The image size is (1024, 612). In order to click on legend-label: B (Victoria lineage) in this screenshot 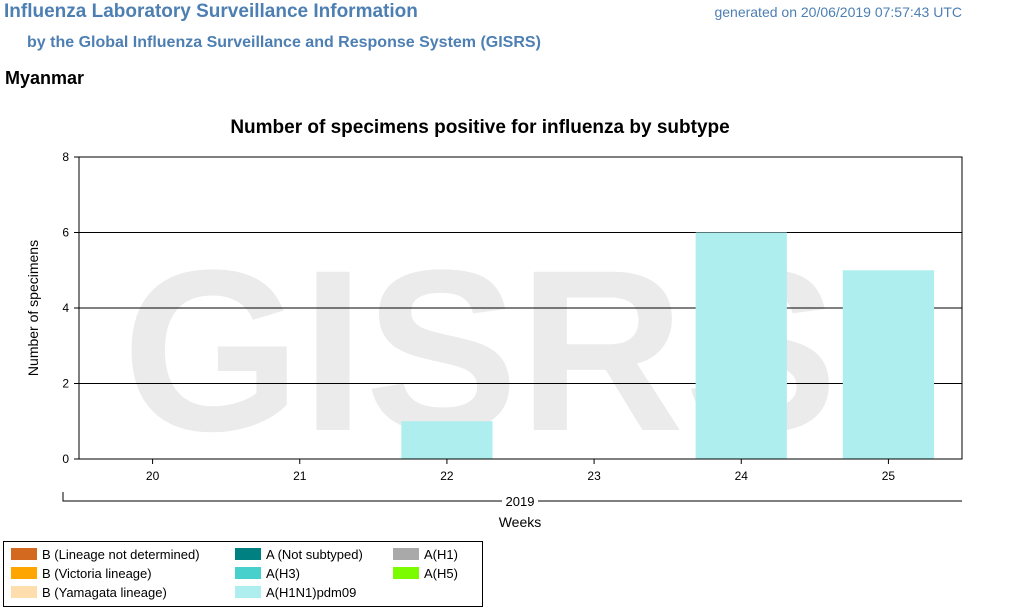, I will do `click(97, 573)`.